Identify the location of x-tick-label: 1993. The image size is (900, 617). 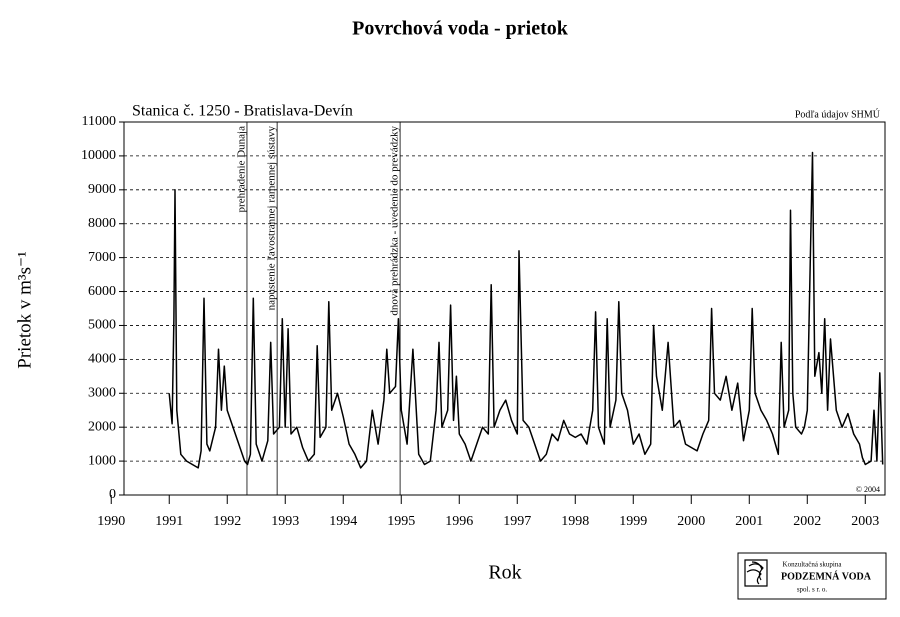
(285, 521).